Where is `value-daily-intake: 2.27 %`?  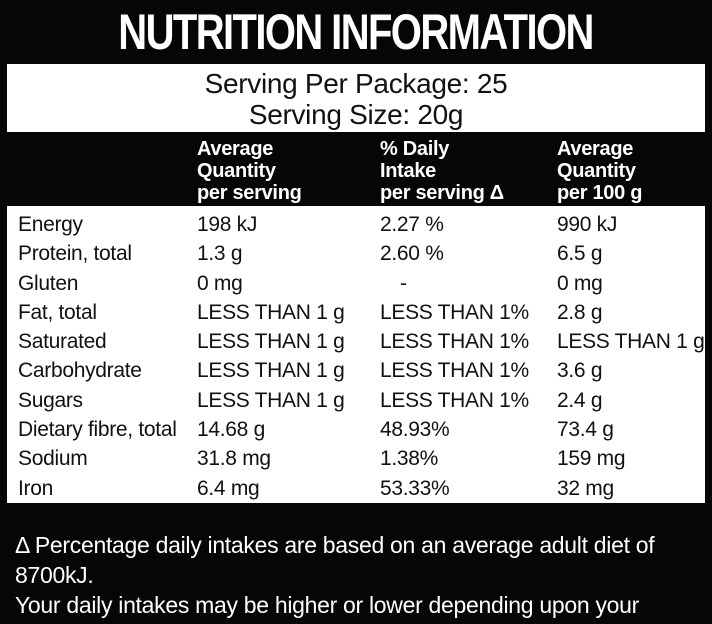
value-daily-intake: 2.27 % is located at coordinates (412, 224).